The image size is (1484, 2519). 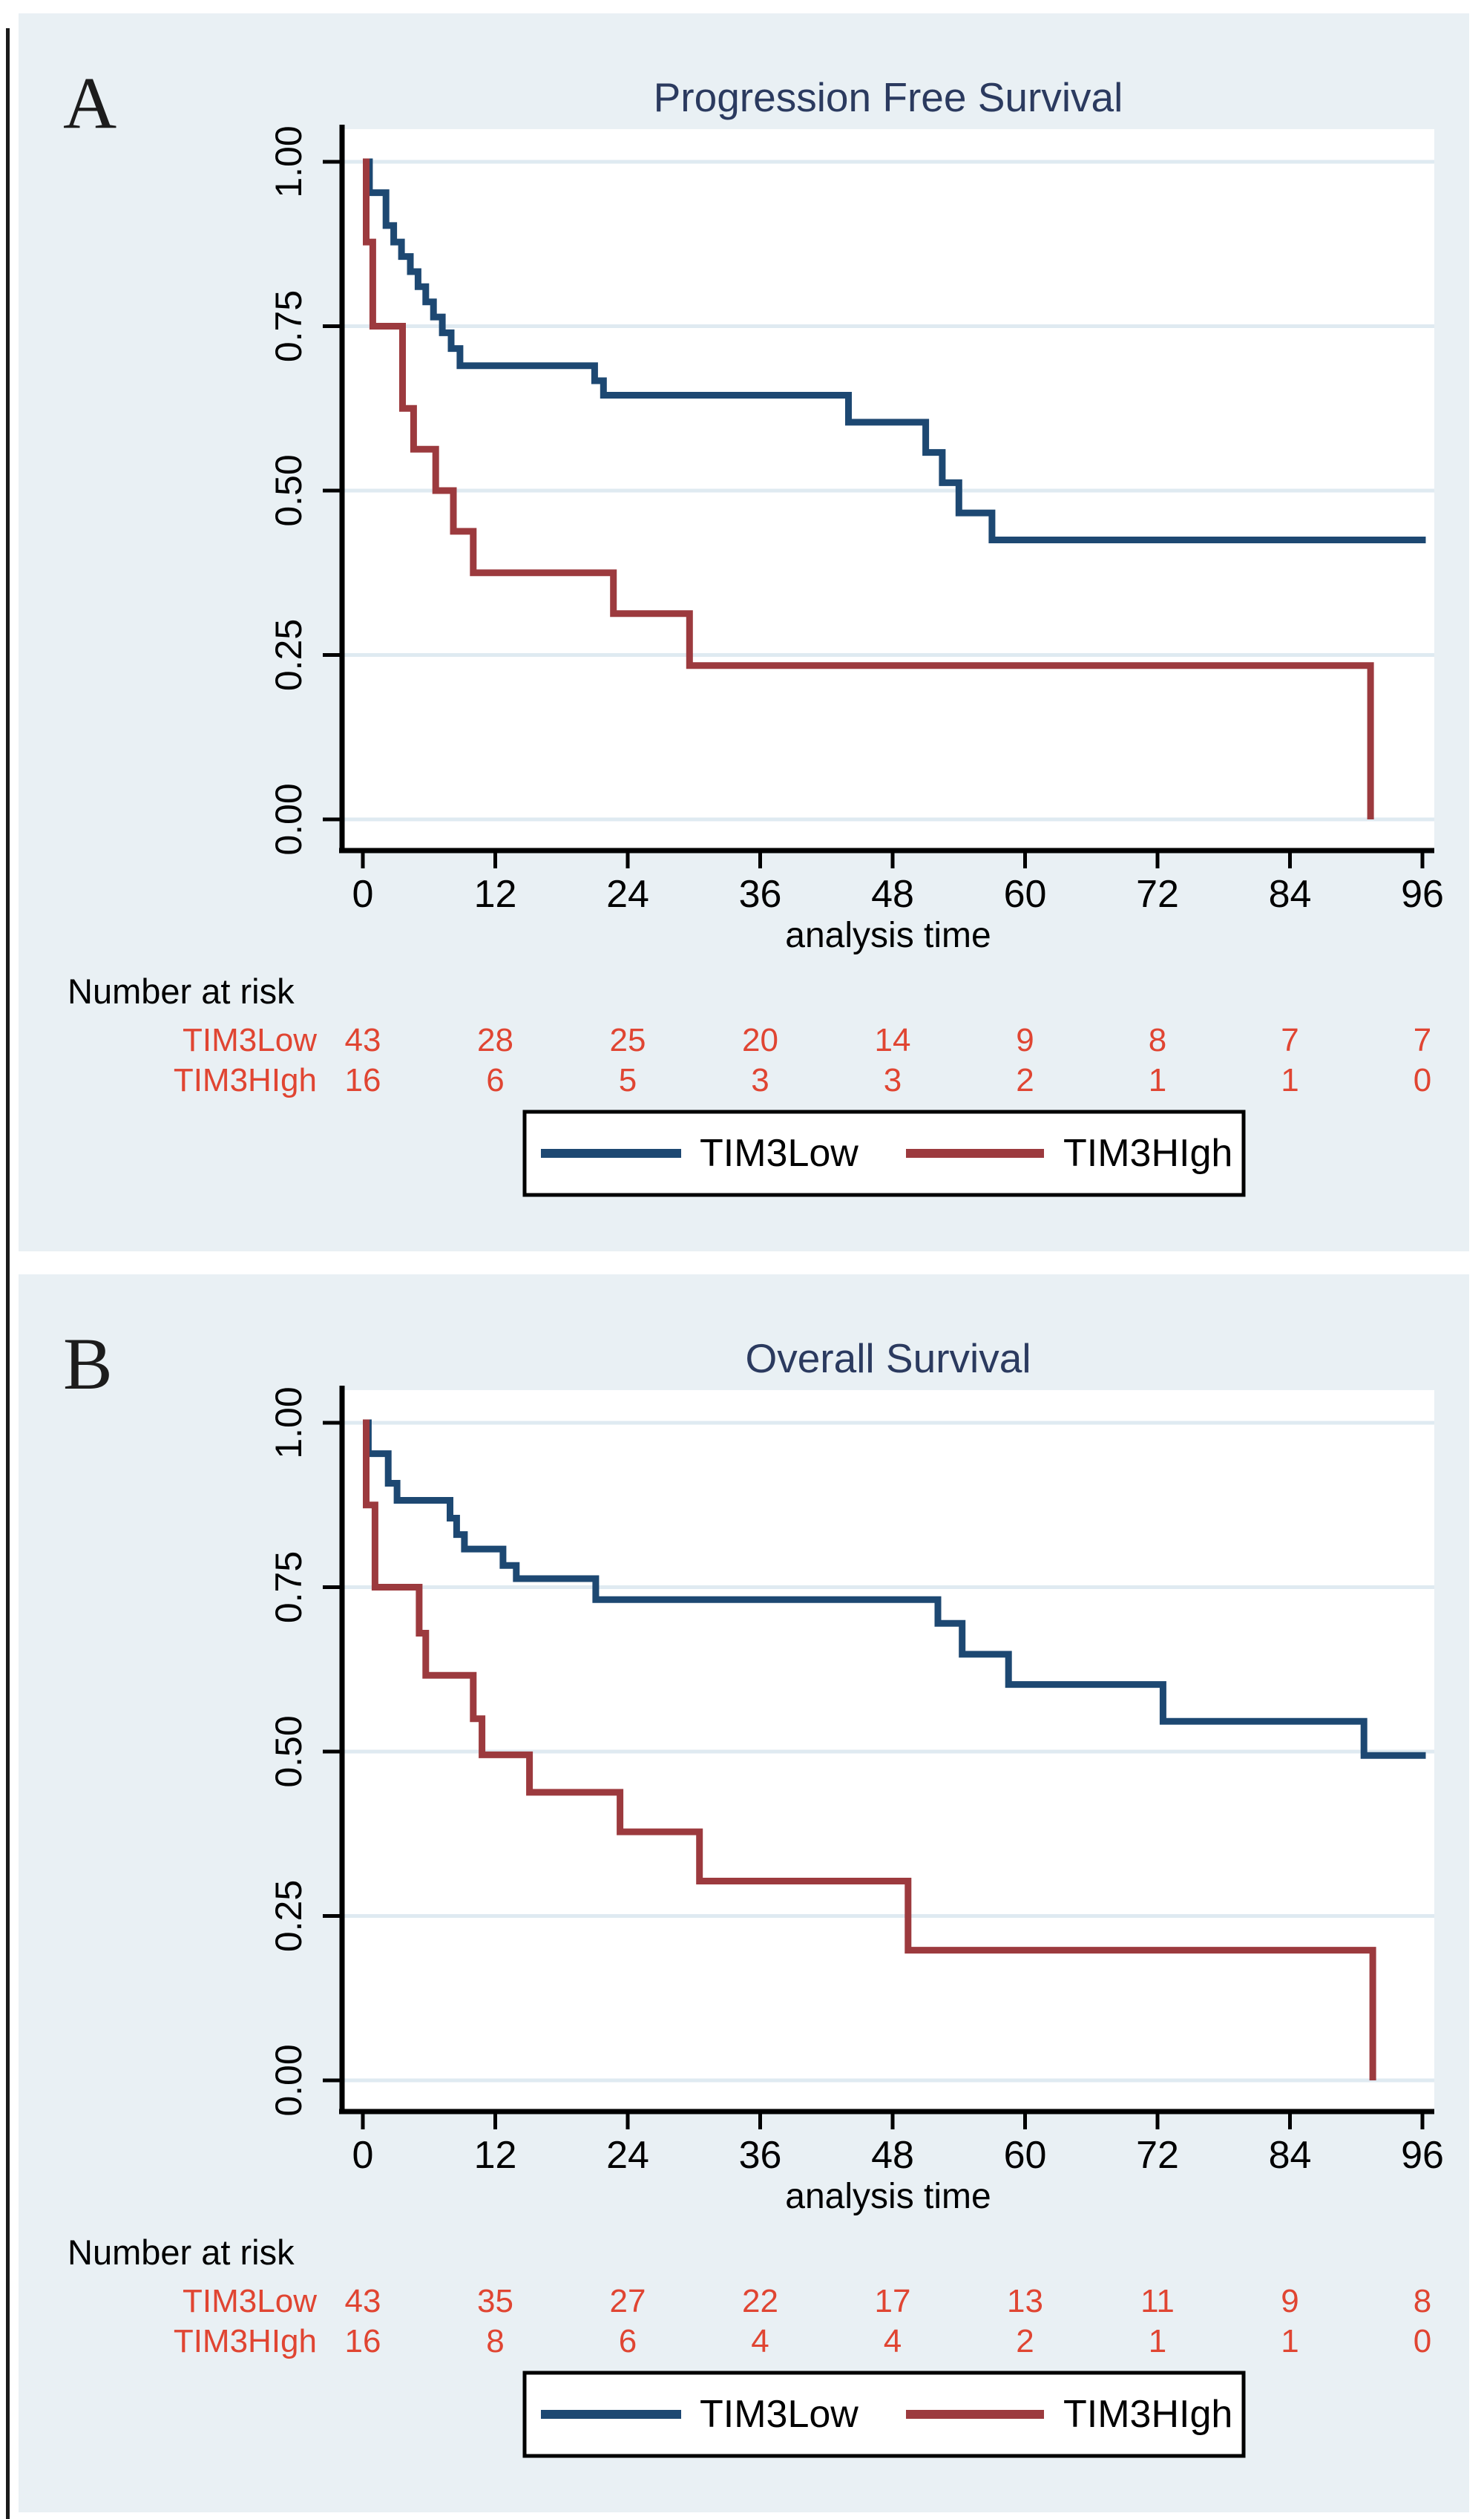 I want to click on legend-box, so click(x=884, y=2414).